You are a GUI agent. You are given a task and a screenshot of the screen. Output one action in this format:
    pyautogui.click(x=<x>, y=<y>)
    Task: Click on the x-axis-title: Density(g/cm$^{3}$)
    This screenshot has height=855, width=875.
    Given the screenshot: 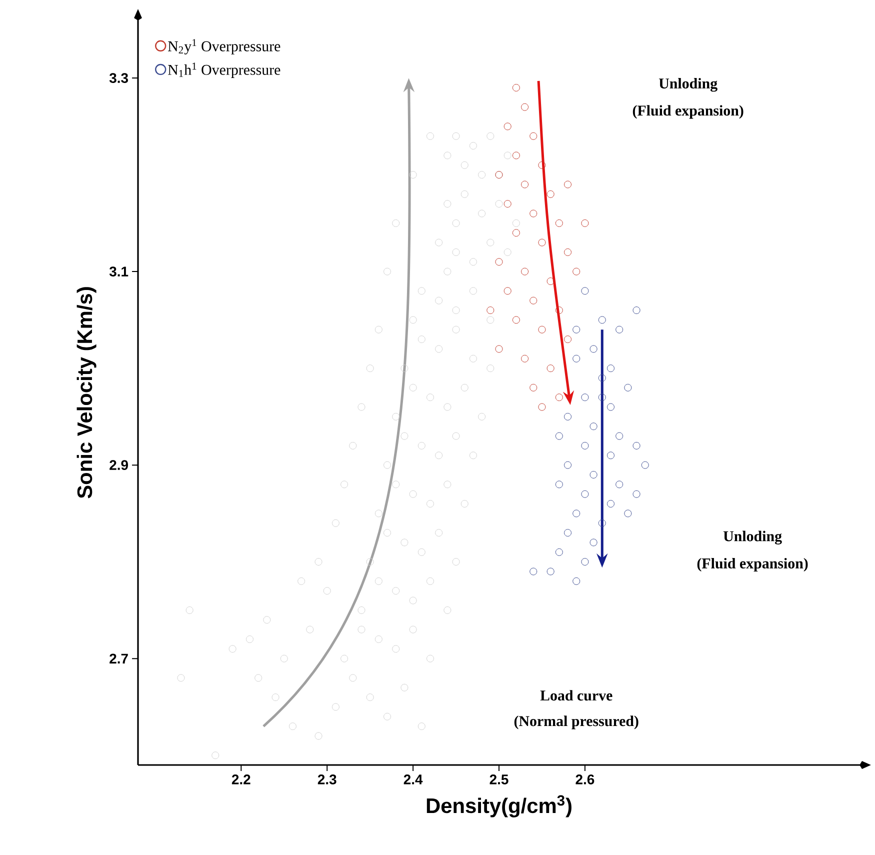 What is the action you would take?
    pyautogui.click(x=499, y=806)
    